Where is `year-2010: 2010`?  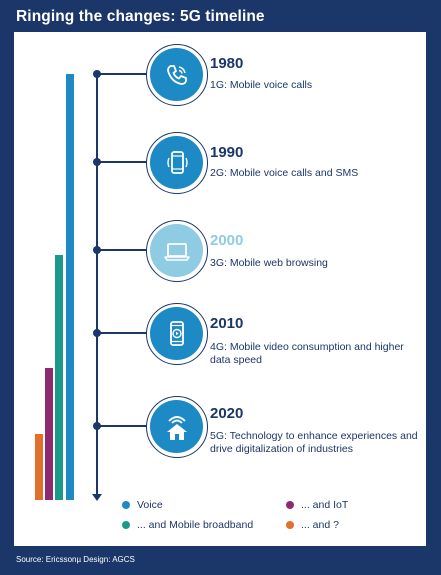
year-2010: 2010 is located at coordinates (227, 323).